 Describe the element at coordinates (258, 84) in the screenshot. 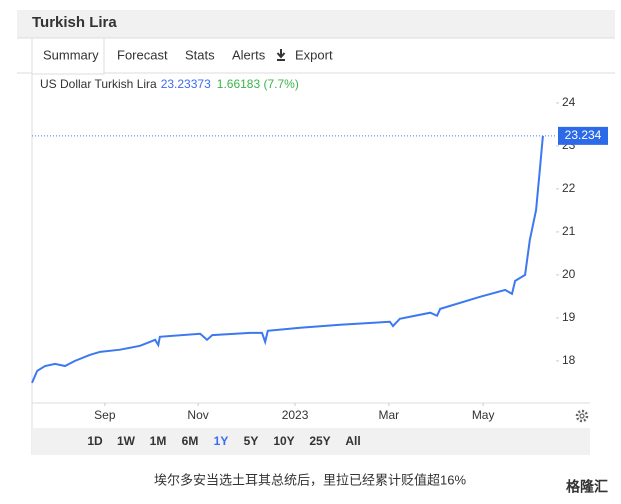

I see `legend-change: 1.66183 (7.7%)` at that location.